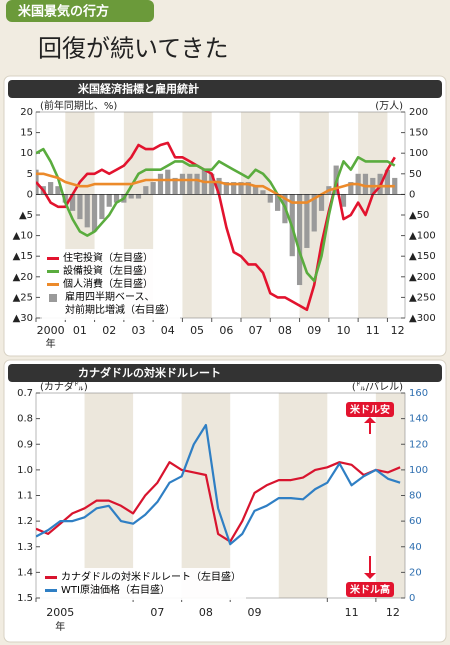 This screenshot has height=645, width=450. What do you see at coordinates (23, 318) in the screenshot?
I see `y-tick-label: ▲30` at bounding box center [23, 318].